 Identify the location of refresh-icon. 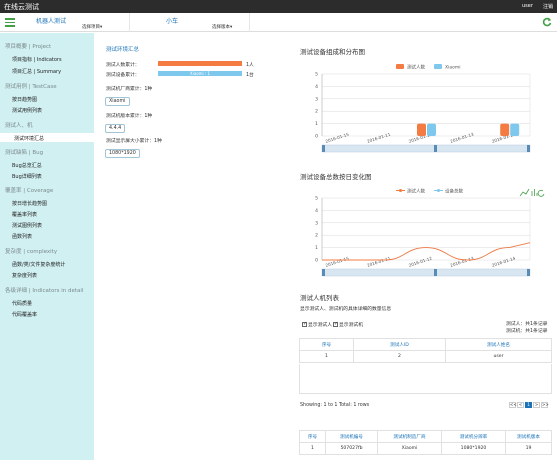
(547, 22).